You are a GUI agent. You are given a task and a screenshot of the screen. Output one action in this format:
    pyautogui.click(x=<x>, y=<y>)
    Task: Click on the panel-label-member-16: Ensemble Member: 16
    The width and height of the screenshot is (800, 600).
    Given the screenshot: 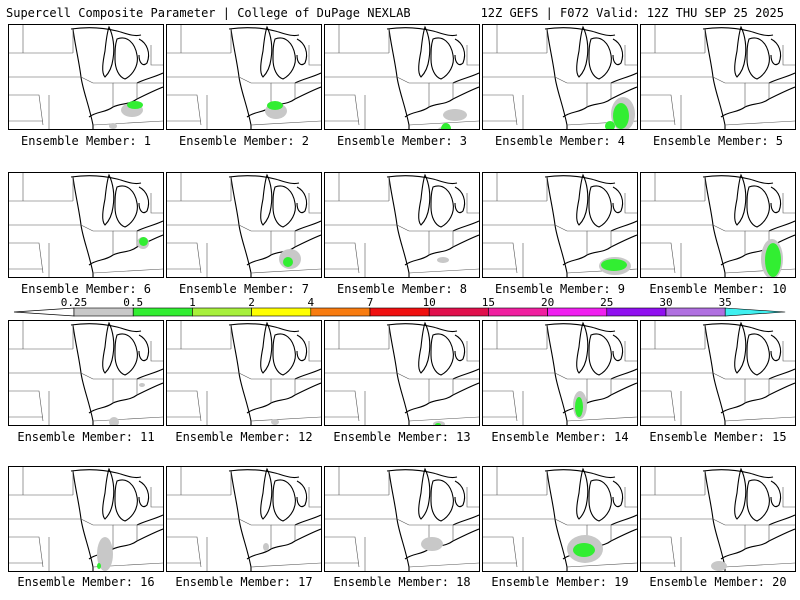 What is the action you would take?
    pyautogui.click(x=86, y=582)
    